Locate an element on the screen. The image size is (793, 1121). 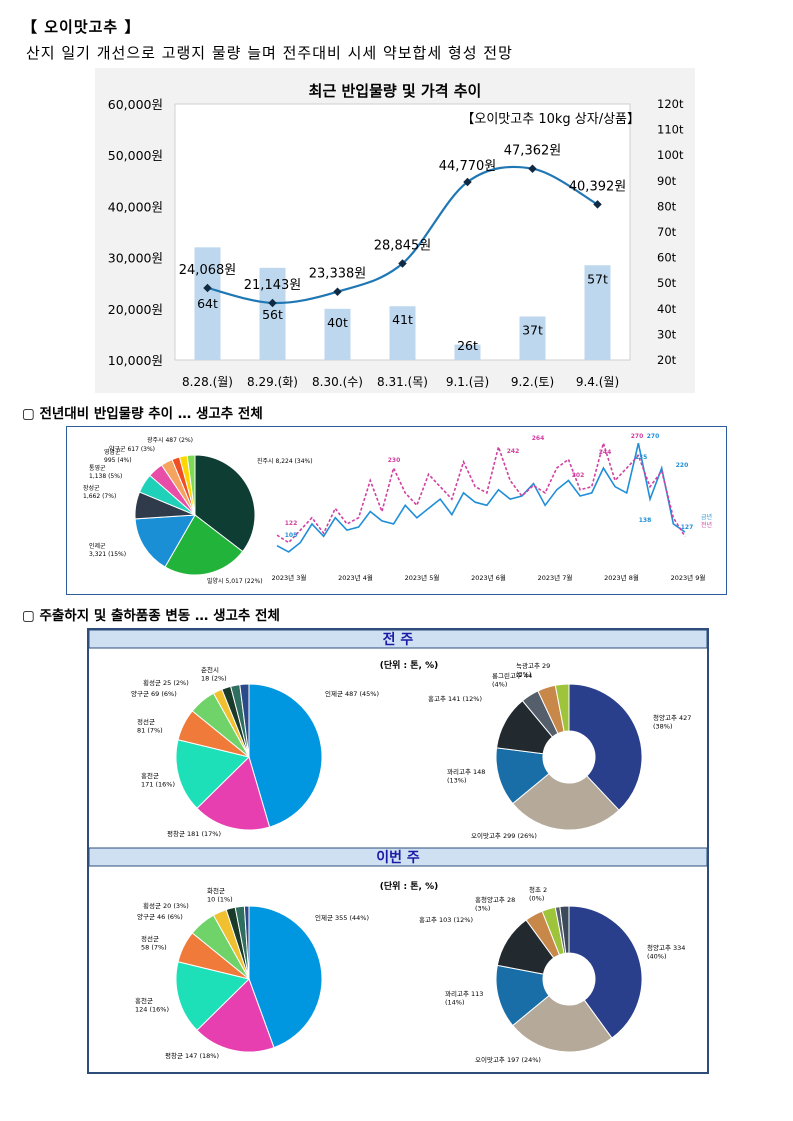
chart-title: 최근 반입물량 및 가격 추이 is located at coordinates (395, 91).